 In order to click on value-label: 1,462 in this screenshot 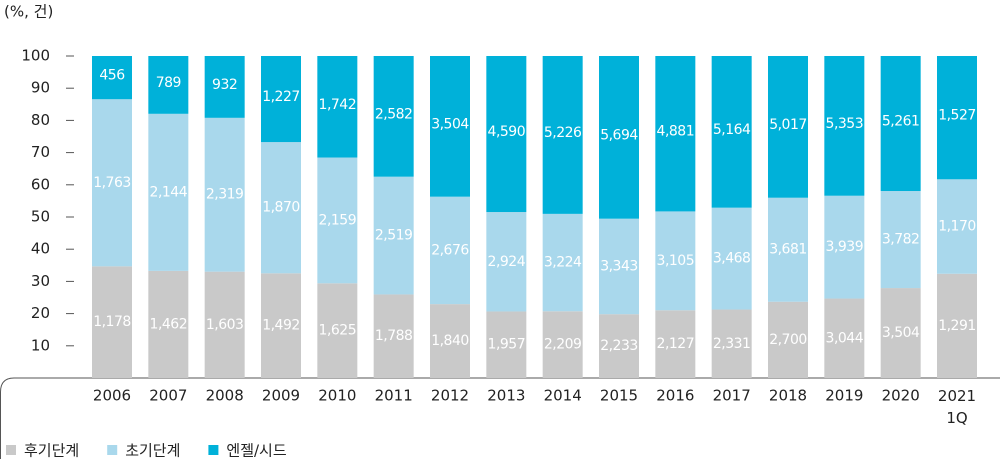, I will do `click(169, 324)`.